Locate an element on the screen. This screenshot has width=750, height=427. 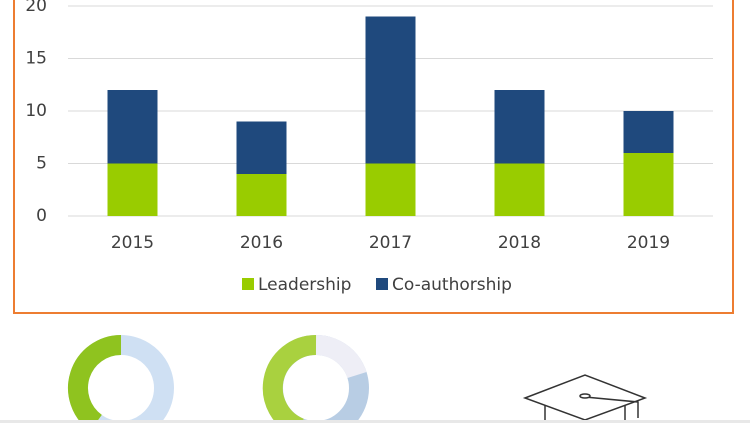
x-tick-label: 2018 is located at coordinates (519, 243).